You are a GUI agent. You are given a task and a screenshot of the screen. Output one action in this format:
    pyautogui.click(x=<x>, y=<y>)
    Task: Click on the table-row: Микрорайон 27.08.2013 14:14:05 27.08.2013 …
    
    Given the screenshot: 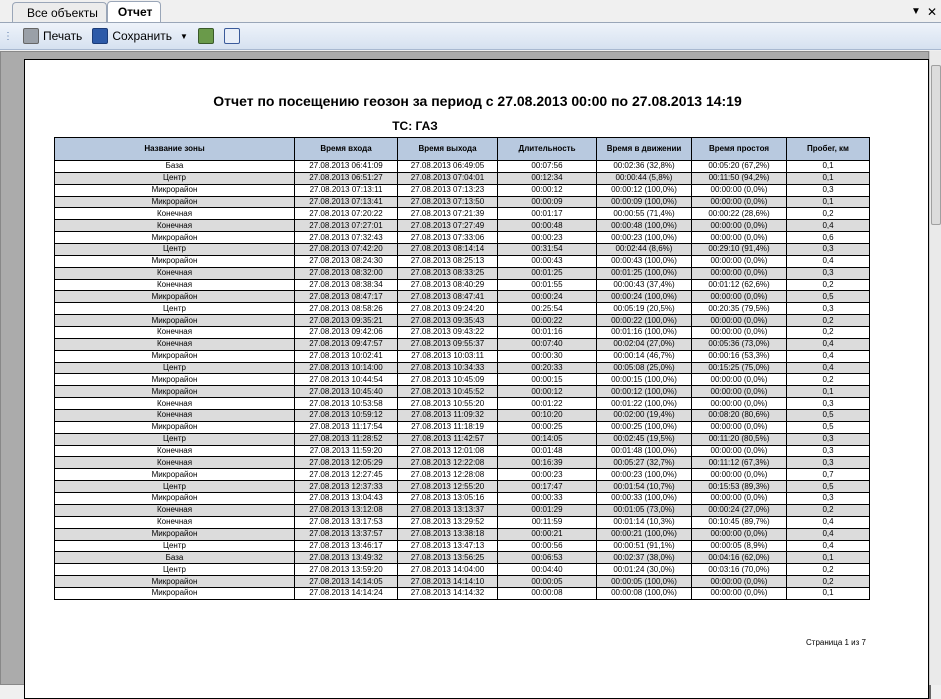 What is the action you would take?
    pyautogui.click(x=462, y=581)
    